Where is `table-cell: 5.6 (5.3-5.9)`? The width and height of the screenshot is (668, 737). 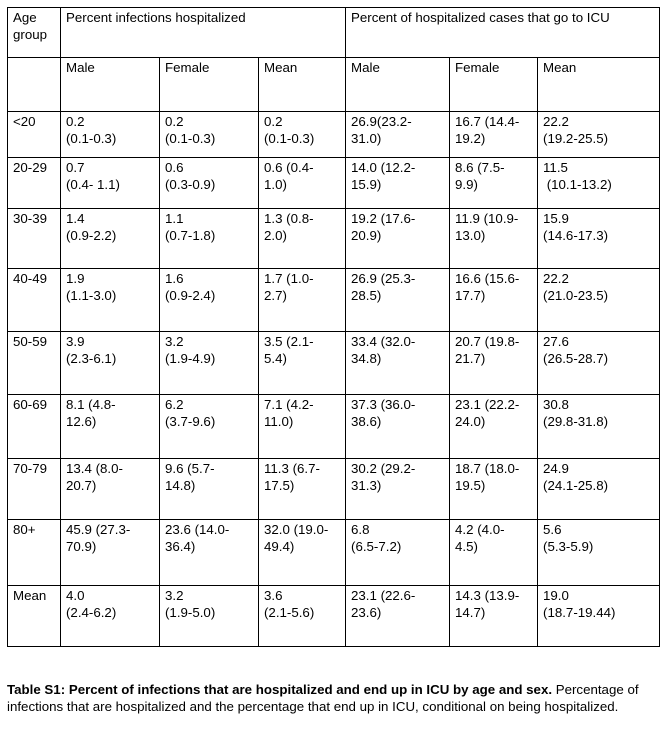 table-cell: 5.6 (5.3-5.9) is located at coordinates (599, 552).